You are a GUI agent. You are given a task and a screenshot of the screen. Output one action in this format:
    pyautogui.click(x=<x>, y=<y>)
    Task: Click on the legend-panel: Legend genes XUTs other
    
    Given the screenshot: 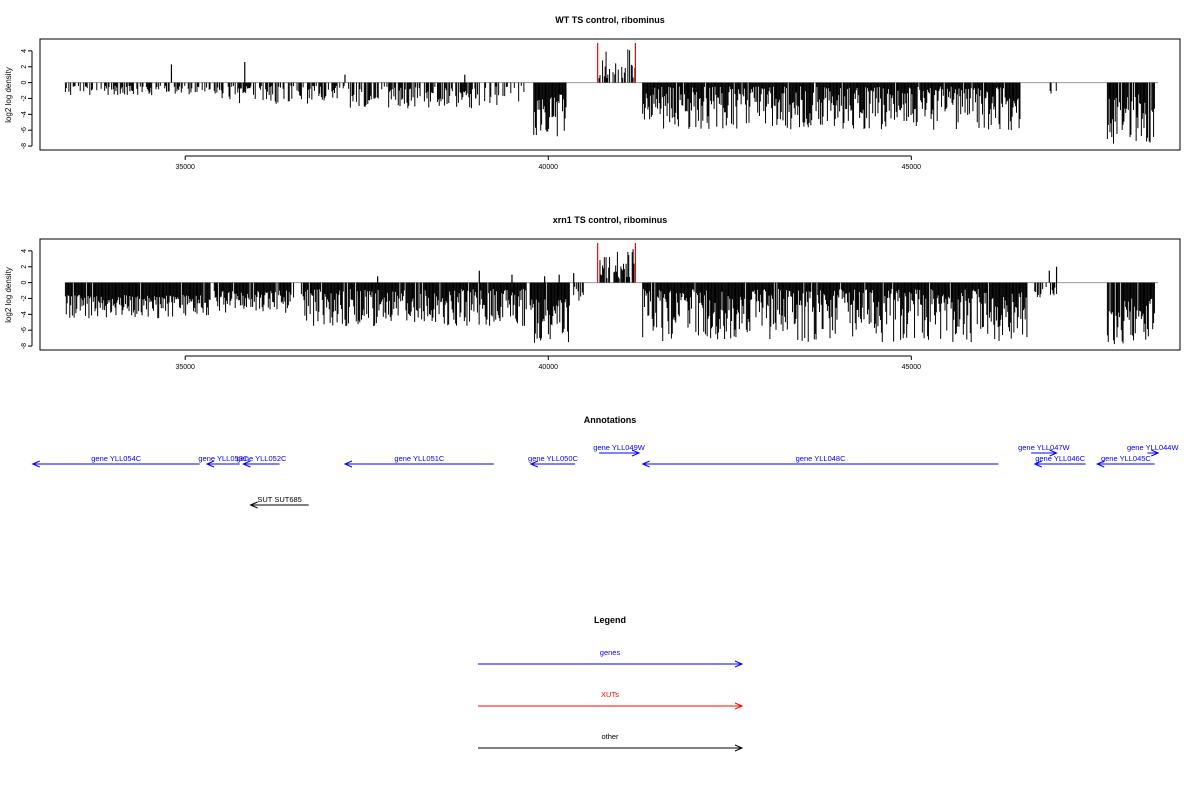 What is the action you would take?
    pyautogui.click(x=611, y=683)
    